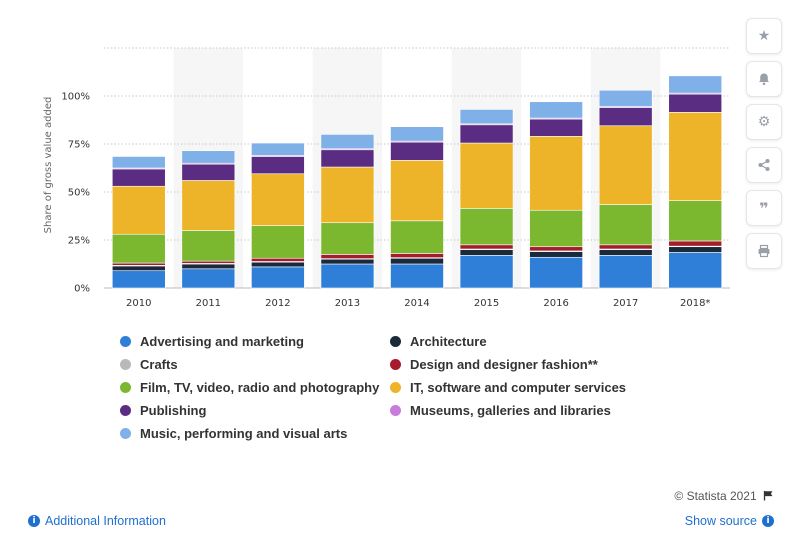 The image size is (800, 557). I want to click on statista-credit: © Statista 2021, so click(724, 496).